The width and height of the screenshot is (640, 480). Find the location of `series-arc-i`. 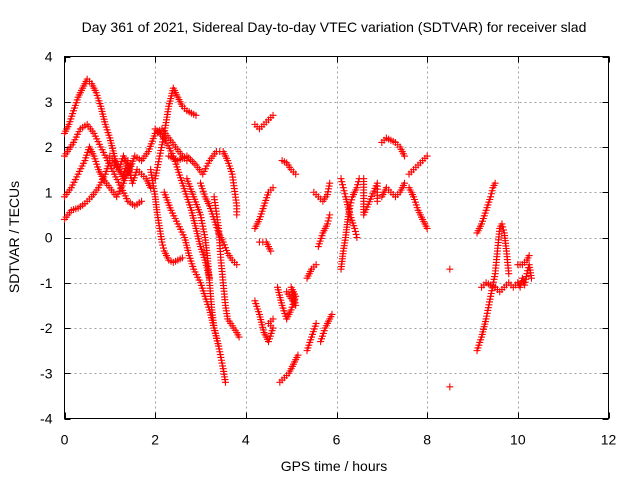

series-arc-i is located at coordinates (182, 203).